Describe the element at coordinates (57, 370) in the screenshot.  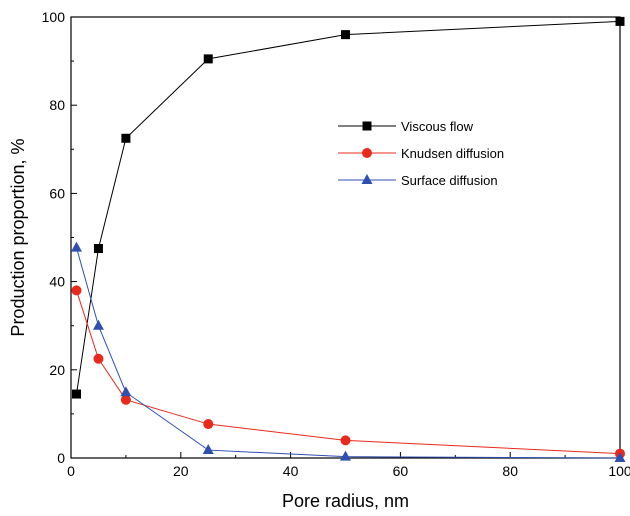
I see `y-tick-label-20: 20` at that location.